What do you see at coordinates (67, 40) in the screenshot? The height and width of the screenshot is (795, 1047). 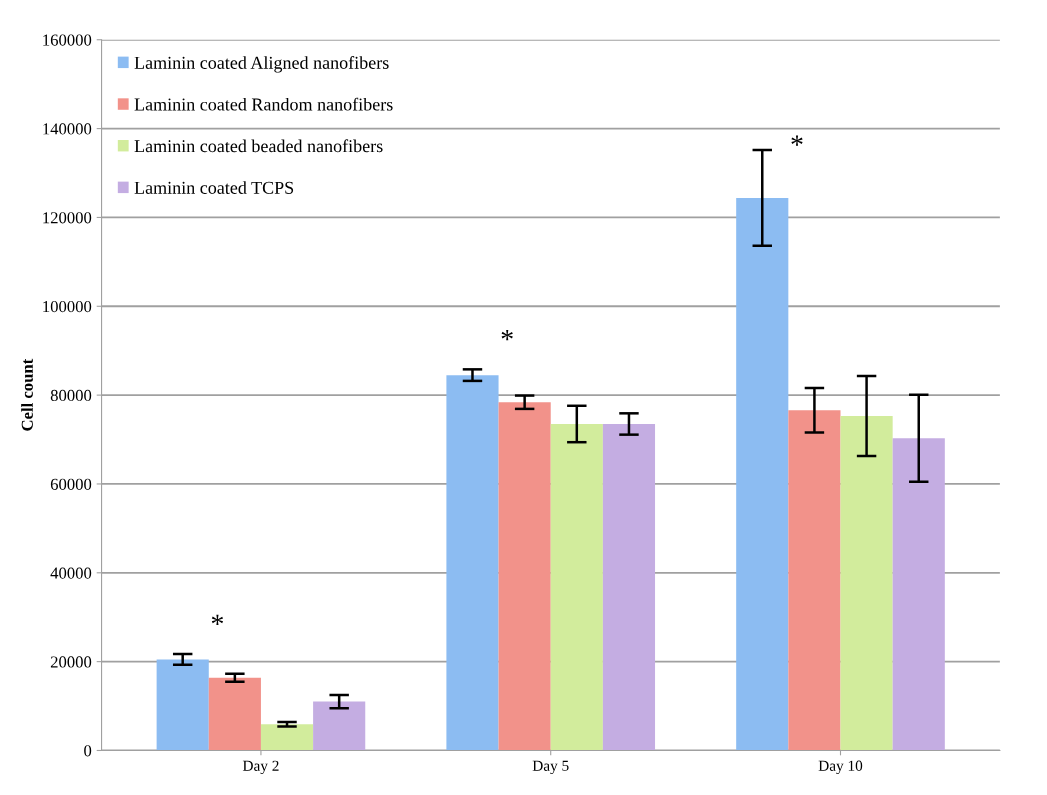 I see `y-tick-label: 160000` at bounding box center [67, 40].